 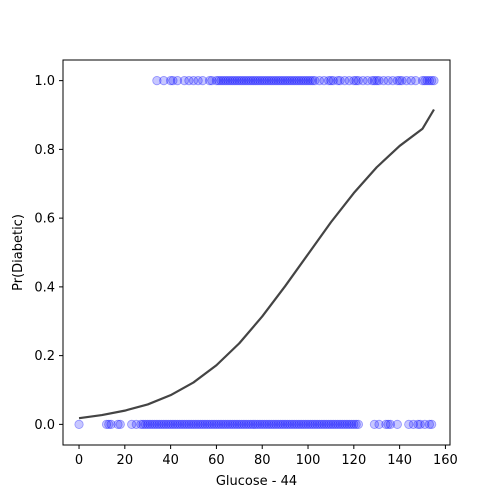 I want to click on x-tick-label: 160, so click(x=445, y=460).